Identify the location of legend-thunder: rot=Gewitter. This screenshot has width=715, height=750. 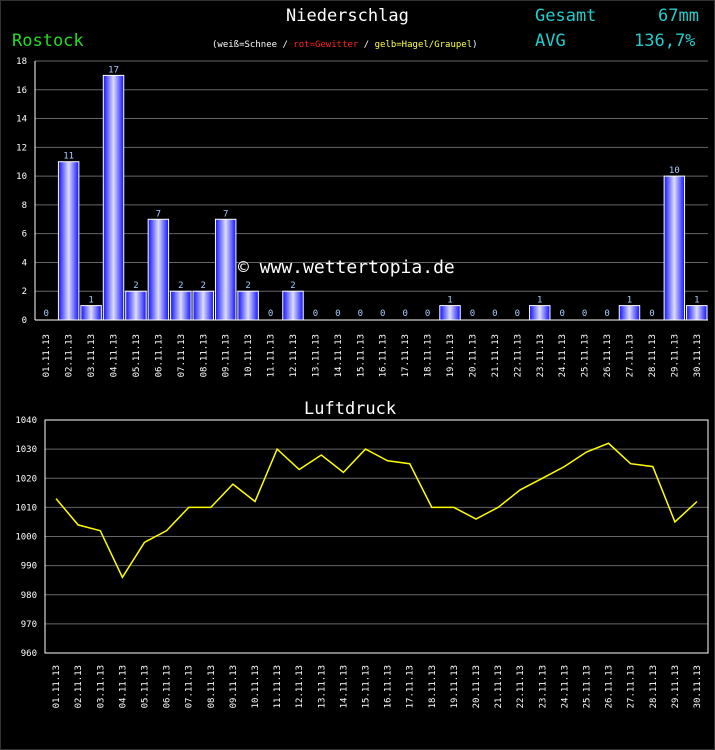
(326, 45).